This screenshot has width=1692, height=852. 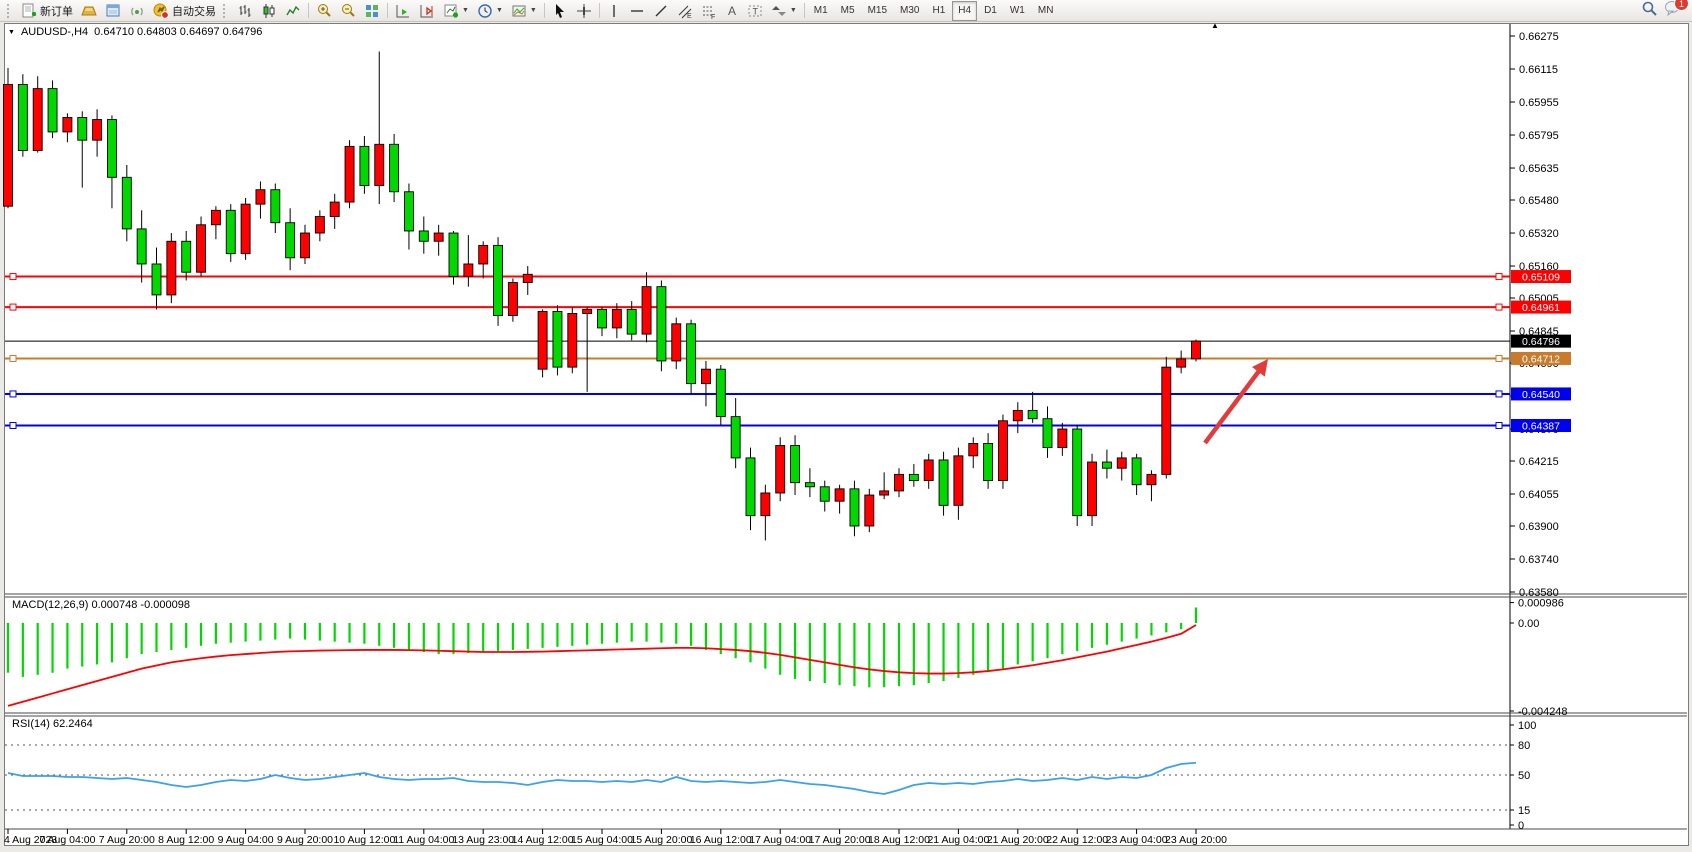 What do you see at coordinates (820, 10) in the screenshot?
I see `timeframe-button-m1: M1` at bounding box center [820, 10].